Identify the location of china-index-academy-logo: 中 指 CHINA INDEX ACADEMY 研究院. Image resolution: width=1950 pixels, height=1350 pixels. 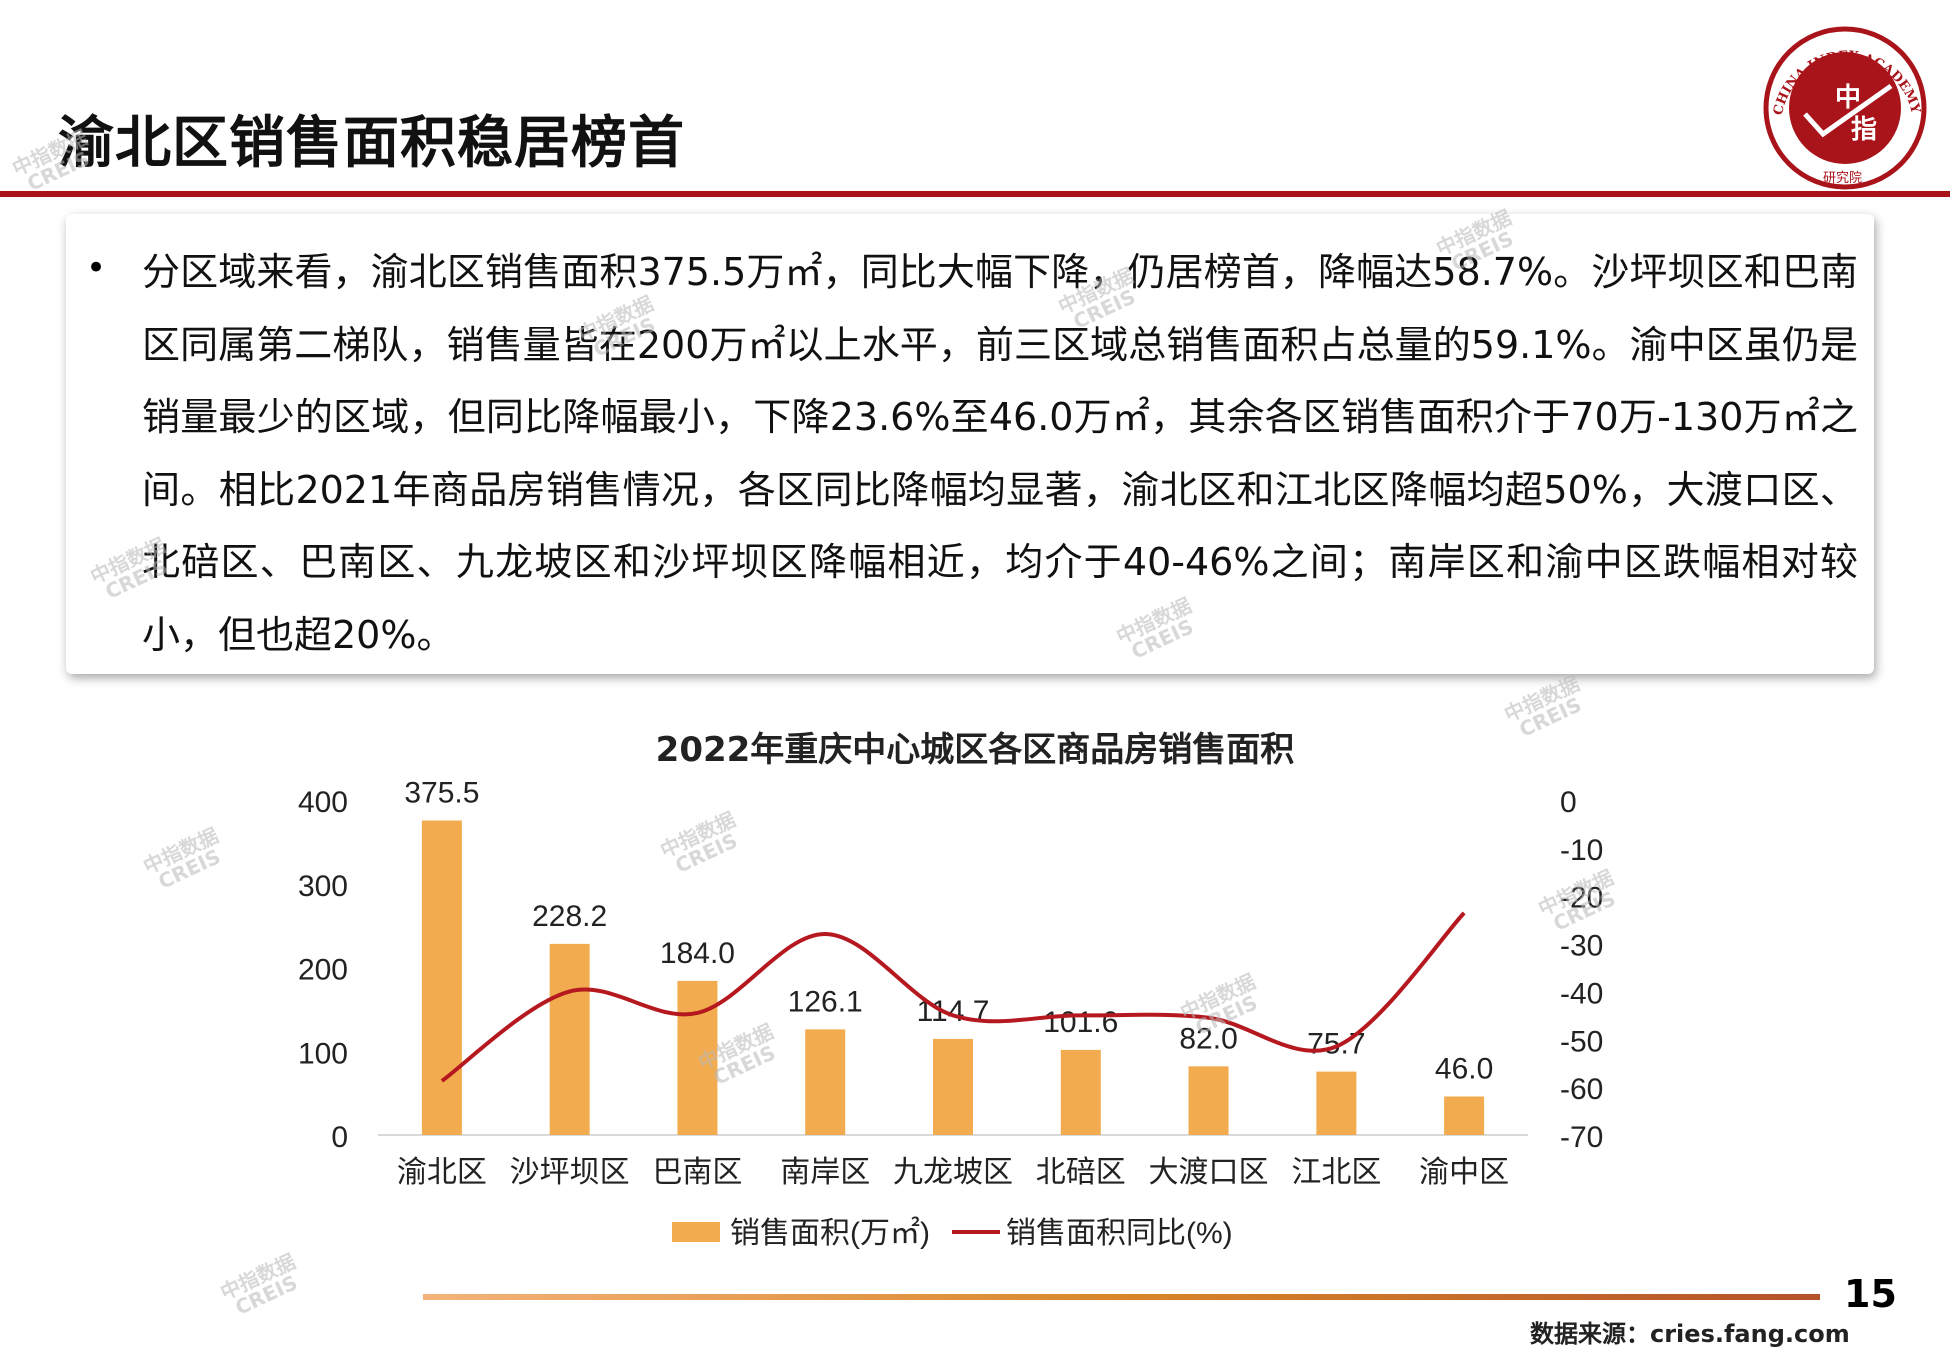
(1845, 108).